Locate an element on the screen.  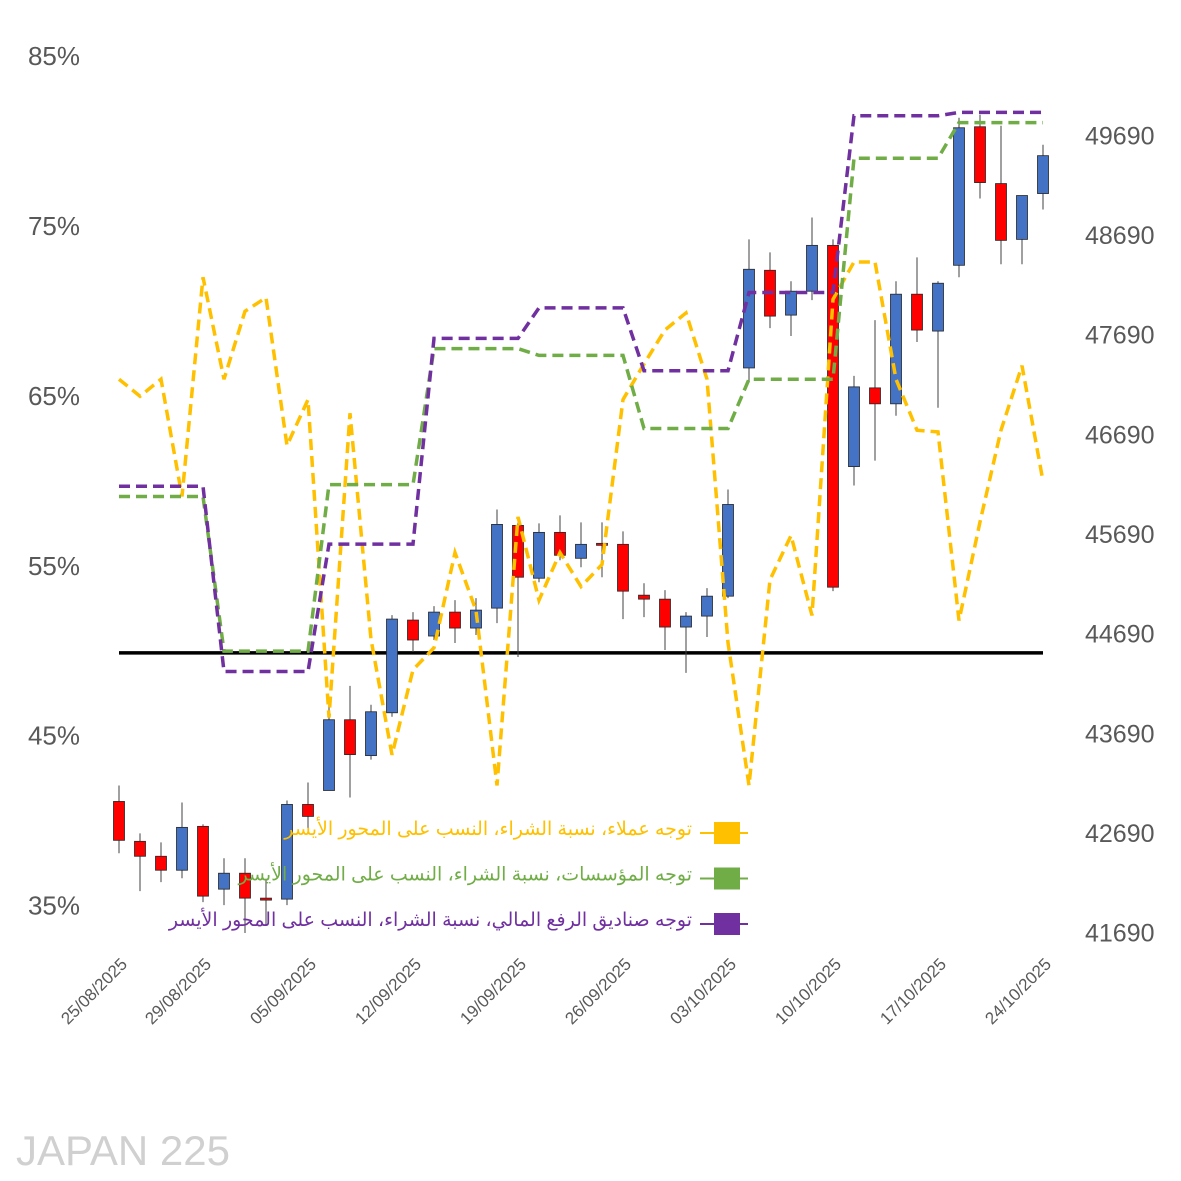
x-tick-label: 12/09/2025 is located at coordinates (388, 992).